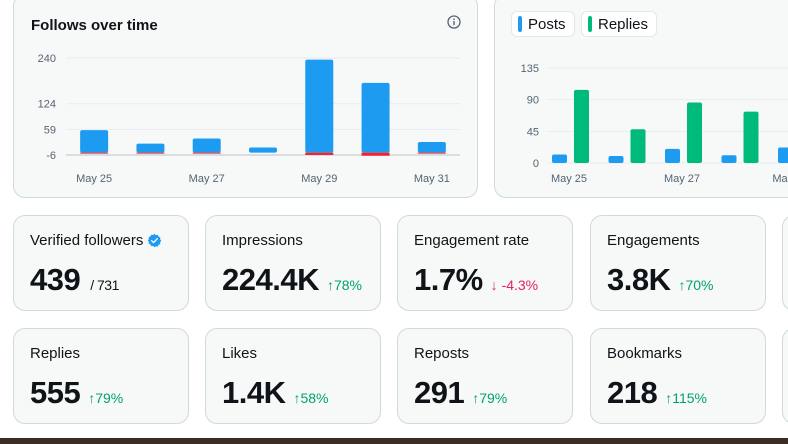  Describe the element at coordinates (780, 179) in the screenshot. I see `posts-x-tick: Ma` at that location.